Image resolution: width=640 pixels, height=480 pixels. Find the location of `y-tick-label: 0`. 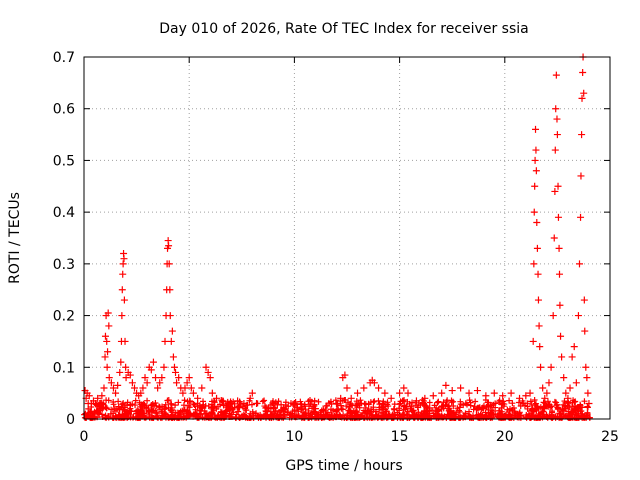

y-tick-label: 0 is located at coordinates (70, 420).